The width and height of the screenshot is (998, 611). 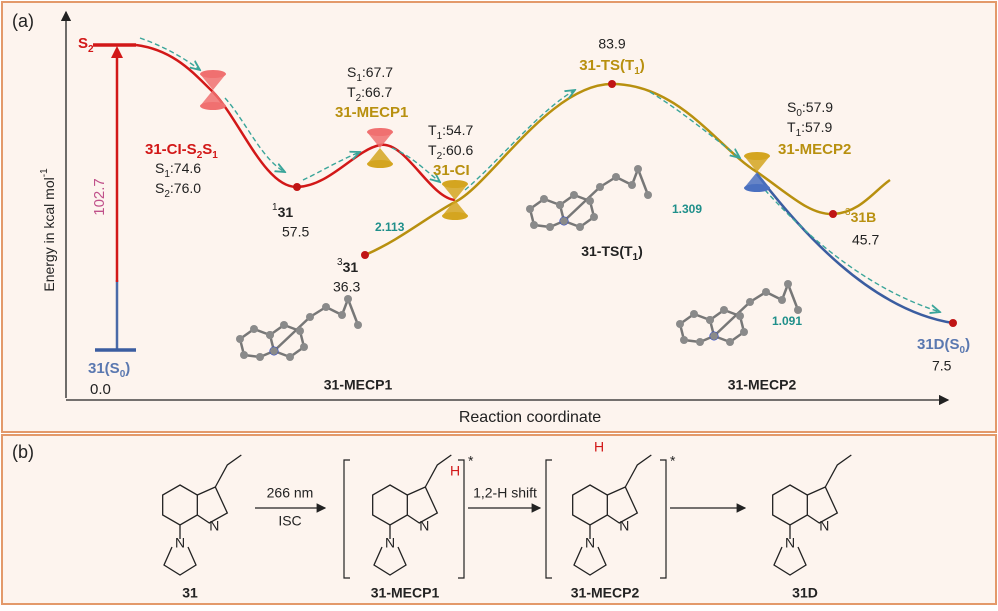 What do you see at coordinates (612, 67) in the screenshot?
I see `point-name: 31-TS(T1)` at bounding box center [612, 67].